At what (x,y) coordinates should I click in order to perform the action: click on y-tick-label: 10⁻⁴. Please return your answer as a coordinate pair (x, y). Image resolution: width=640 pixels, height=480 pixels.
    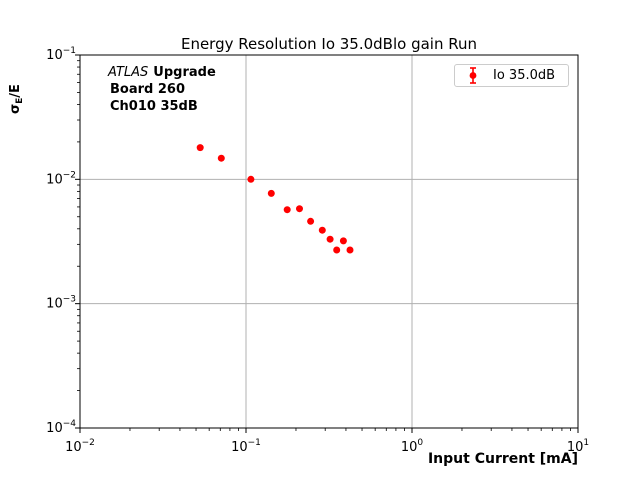
    Looking at the image, I should click on (61, 427).